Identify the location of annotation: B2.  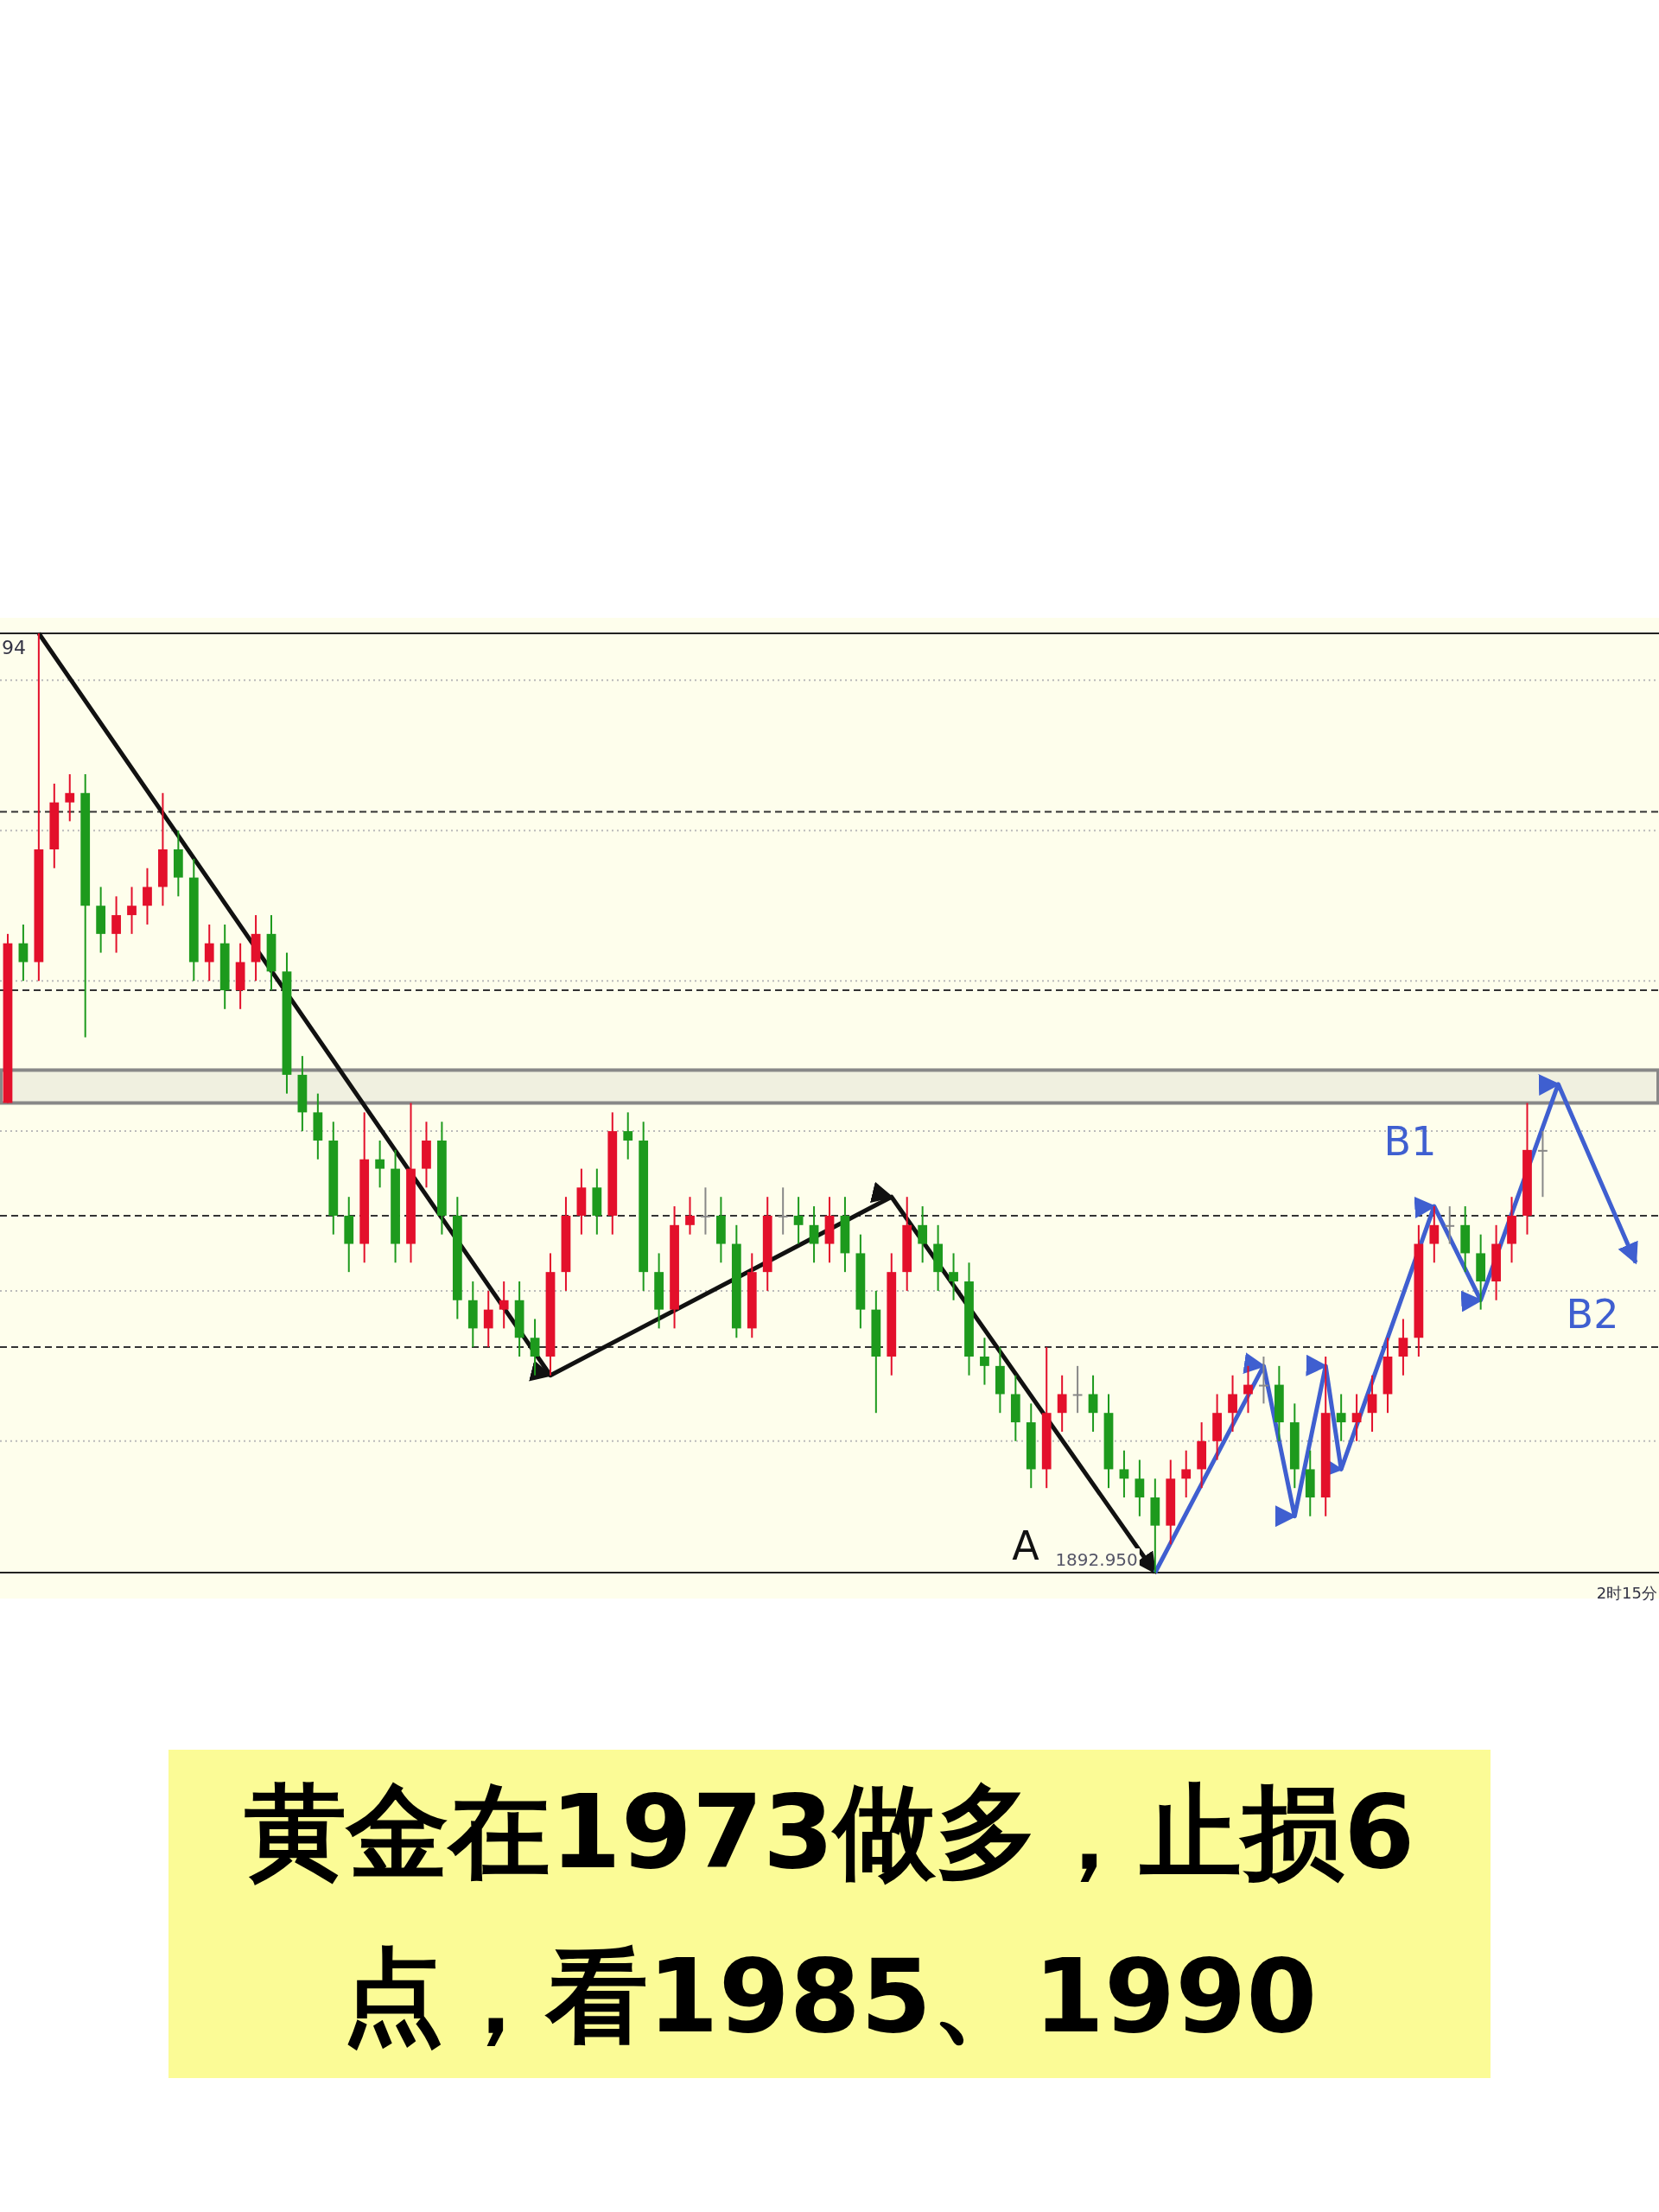
(1592, 1314).